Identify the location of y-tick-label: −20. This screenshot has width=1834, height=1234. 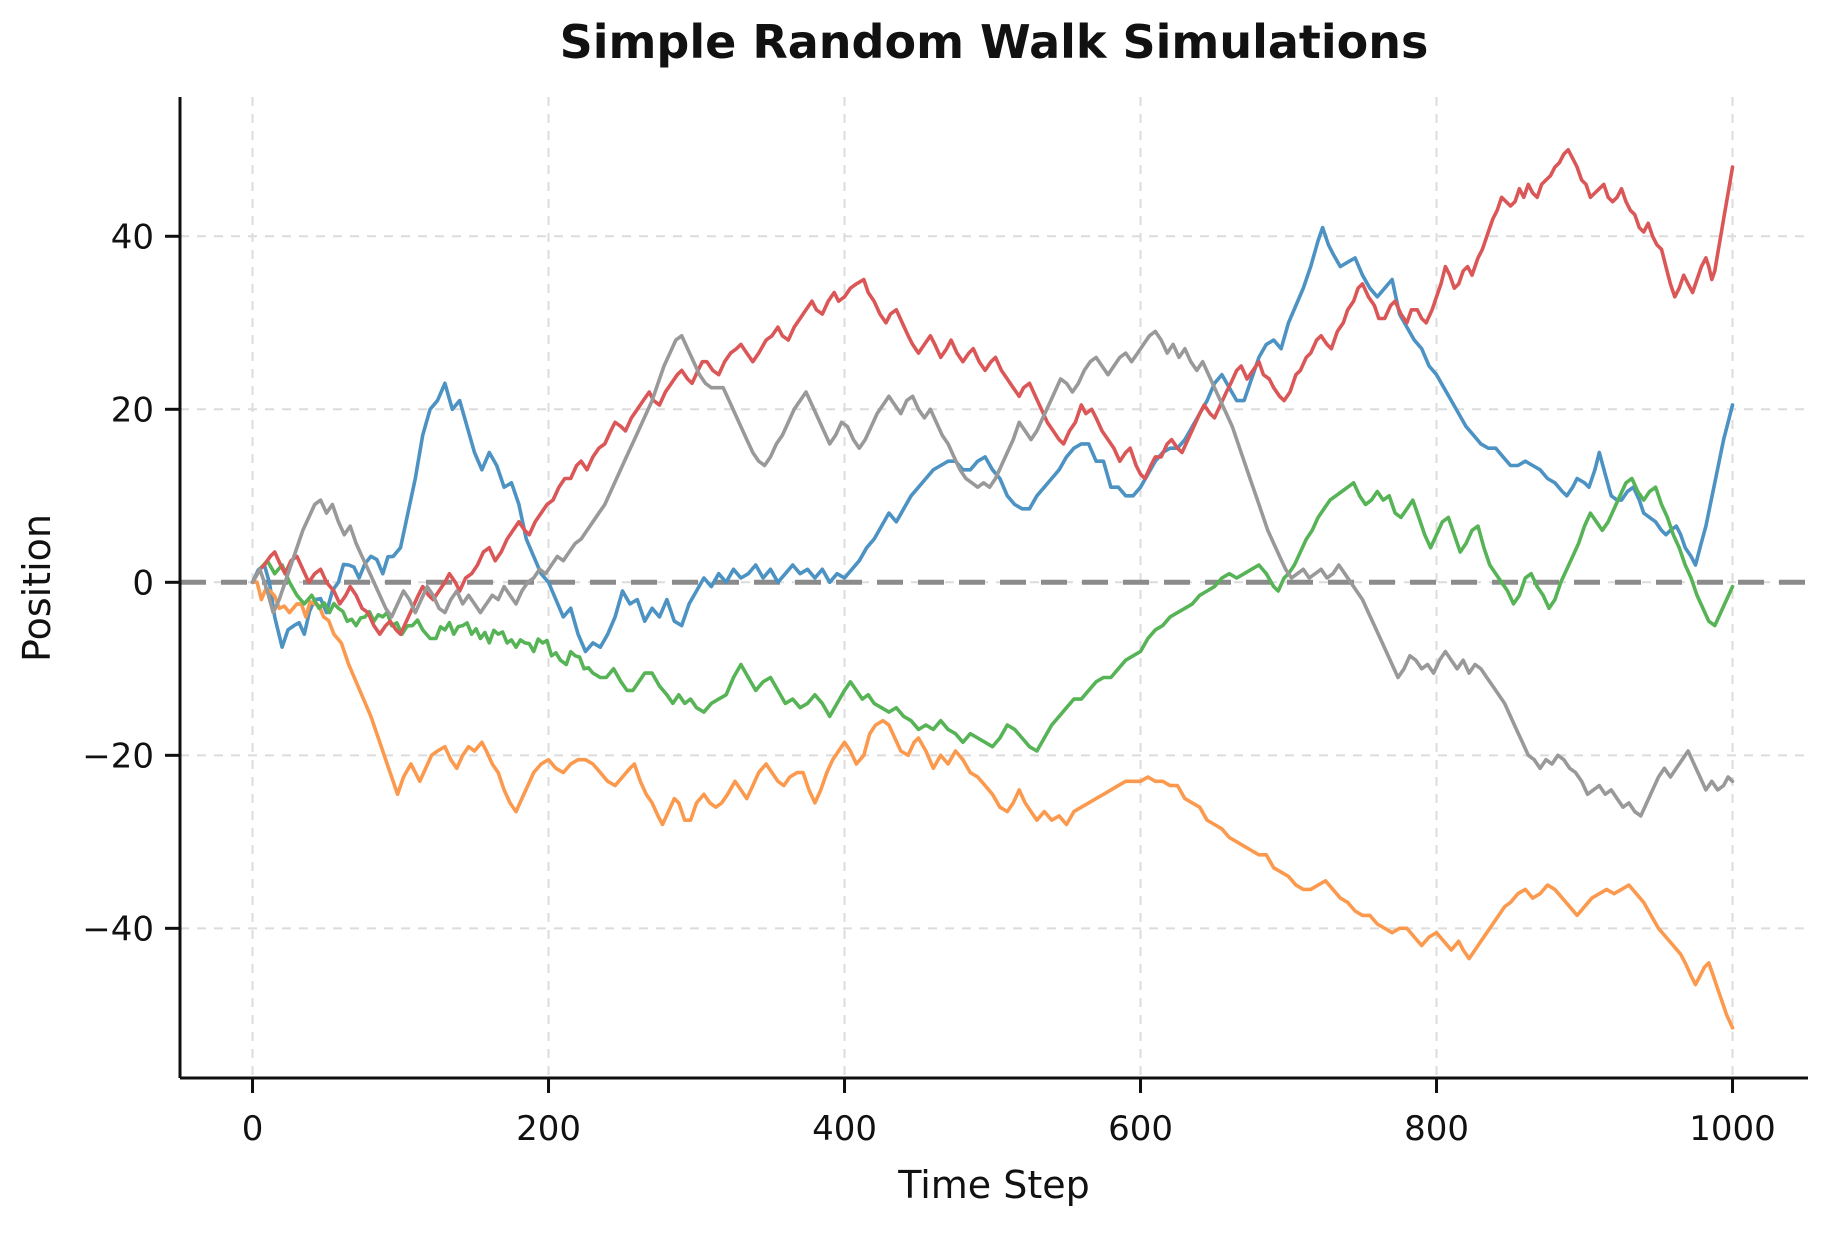
(118, 756).